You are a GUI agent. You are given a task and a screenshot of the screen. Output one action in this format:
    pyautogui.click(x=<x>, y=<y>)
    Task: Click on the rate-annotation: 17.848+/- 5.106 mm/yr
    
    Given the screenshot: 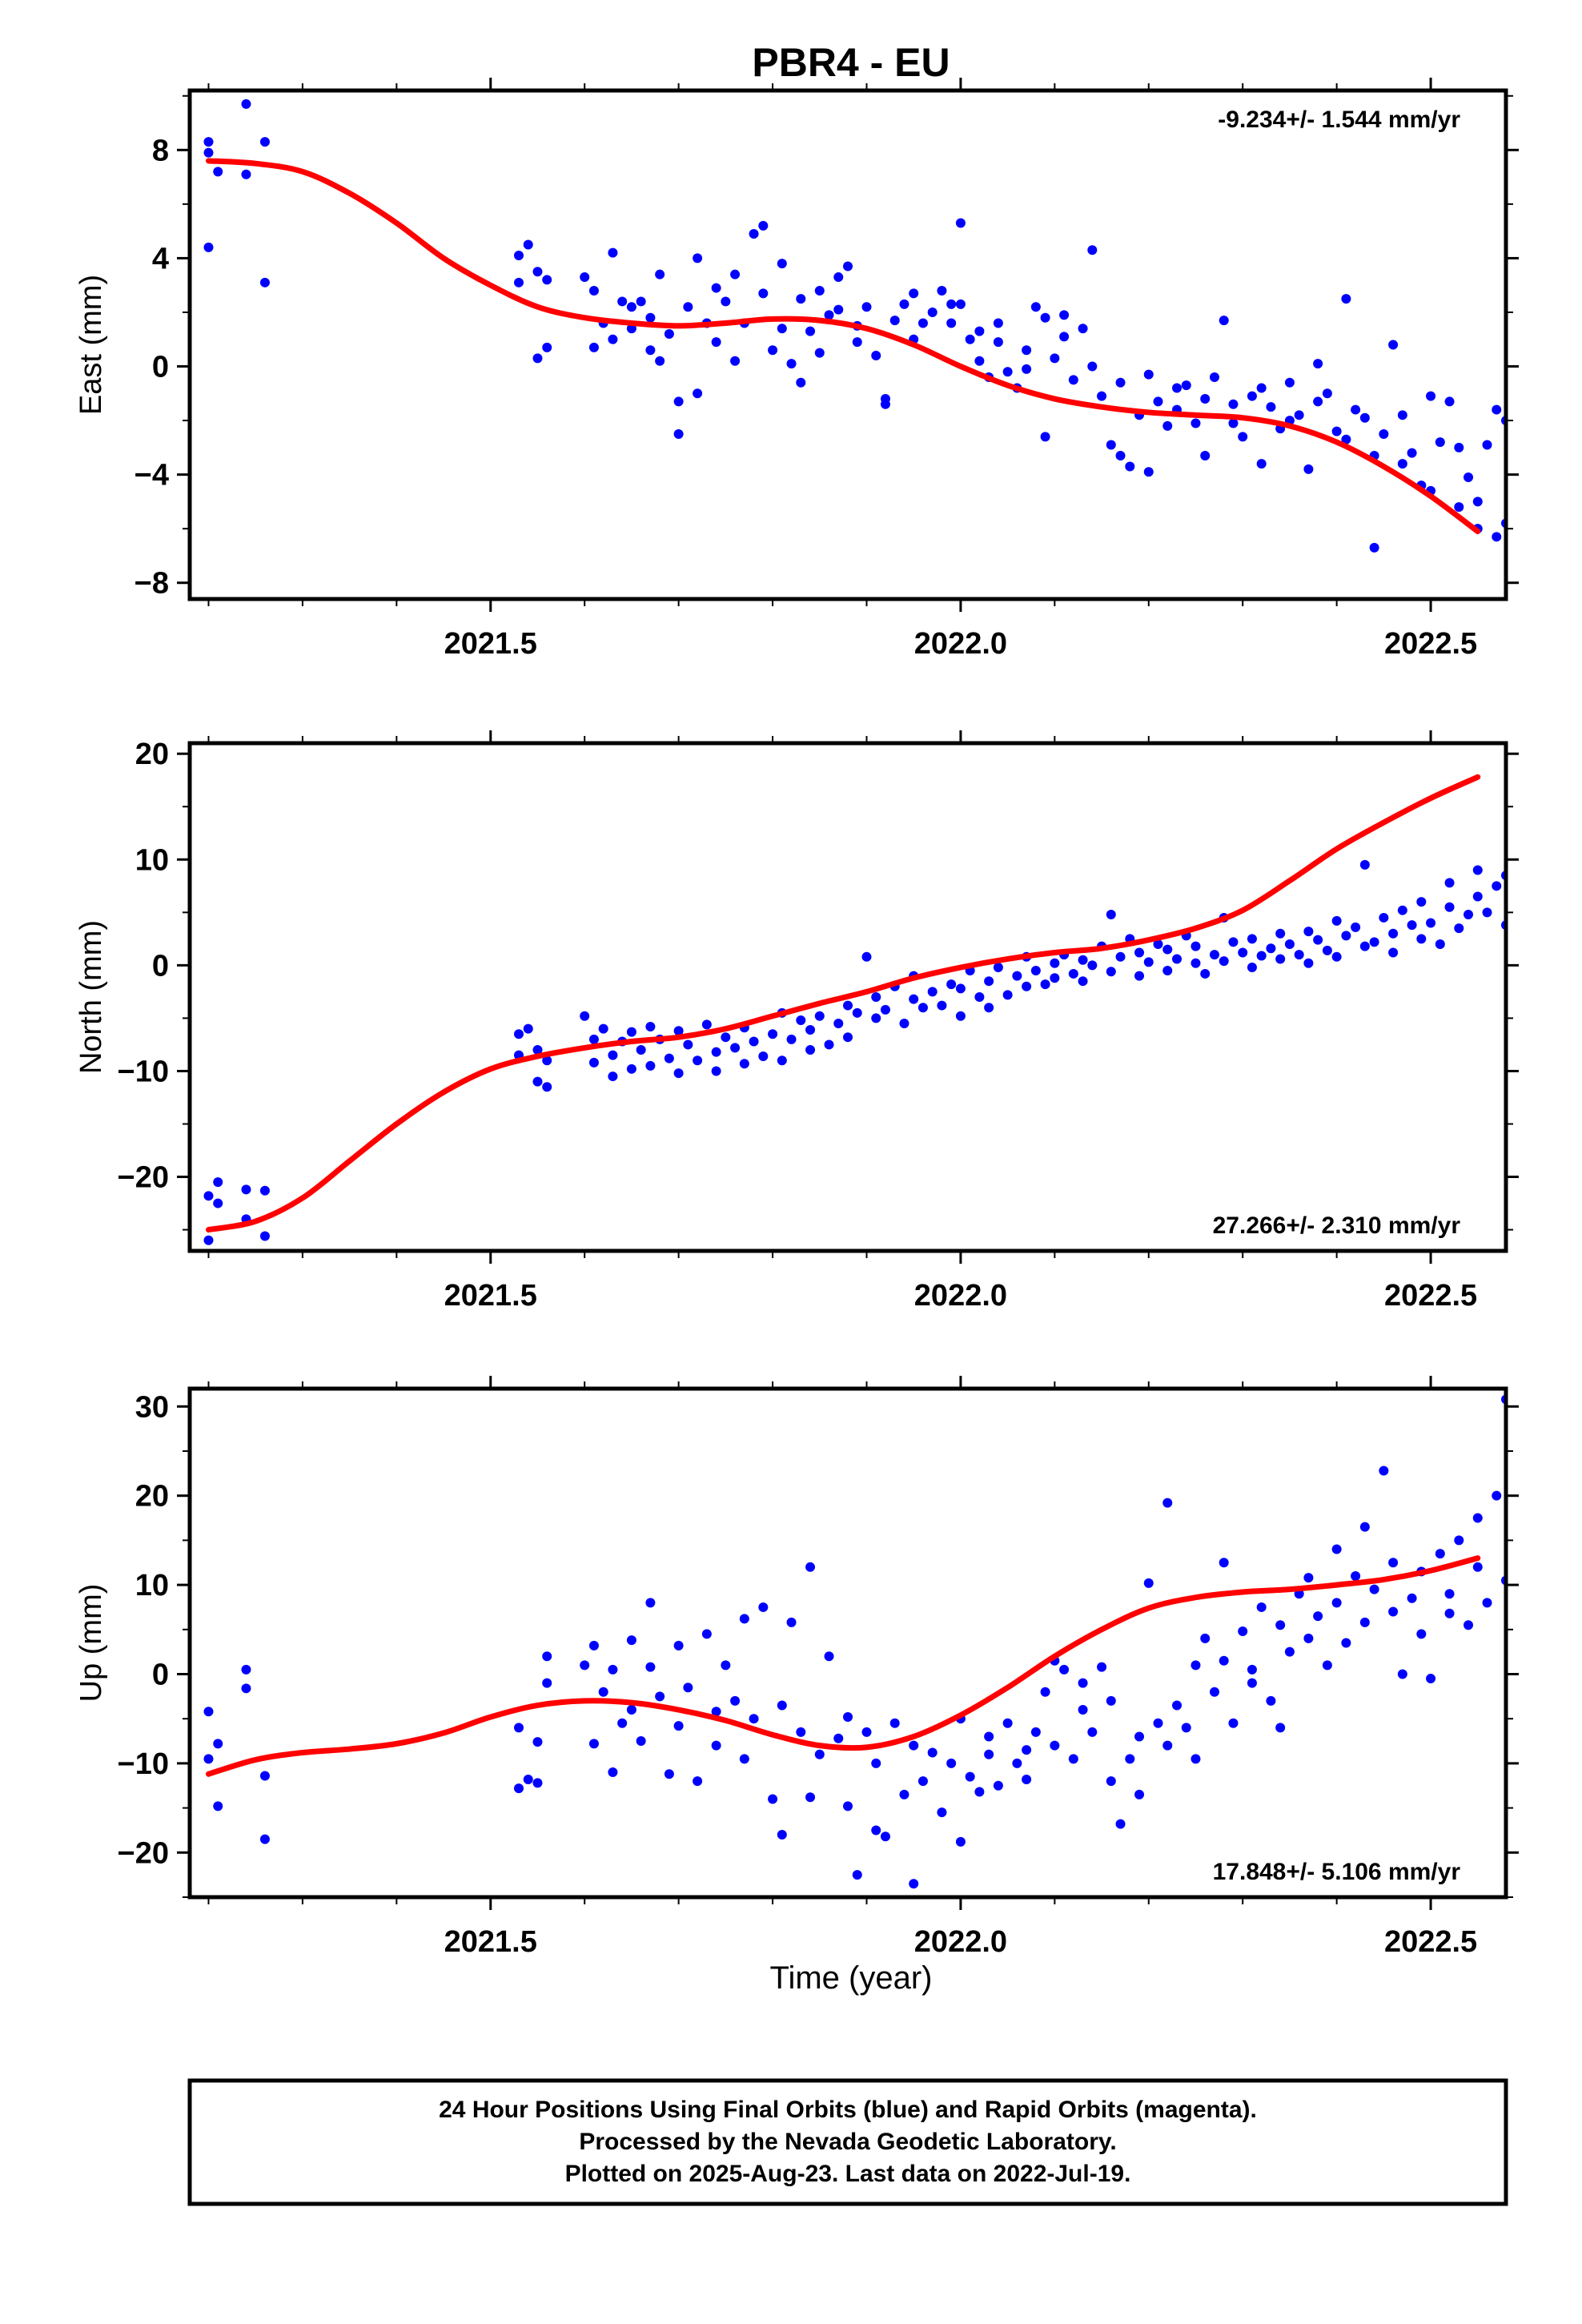 What is the action you would take?
    pyautogui.click(x=1337, y=1872)
    